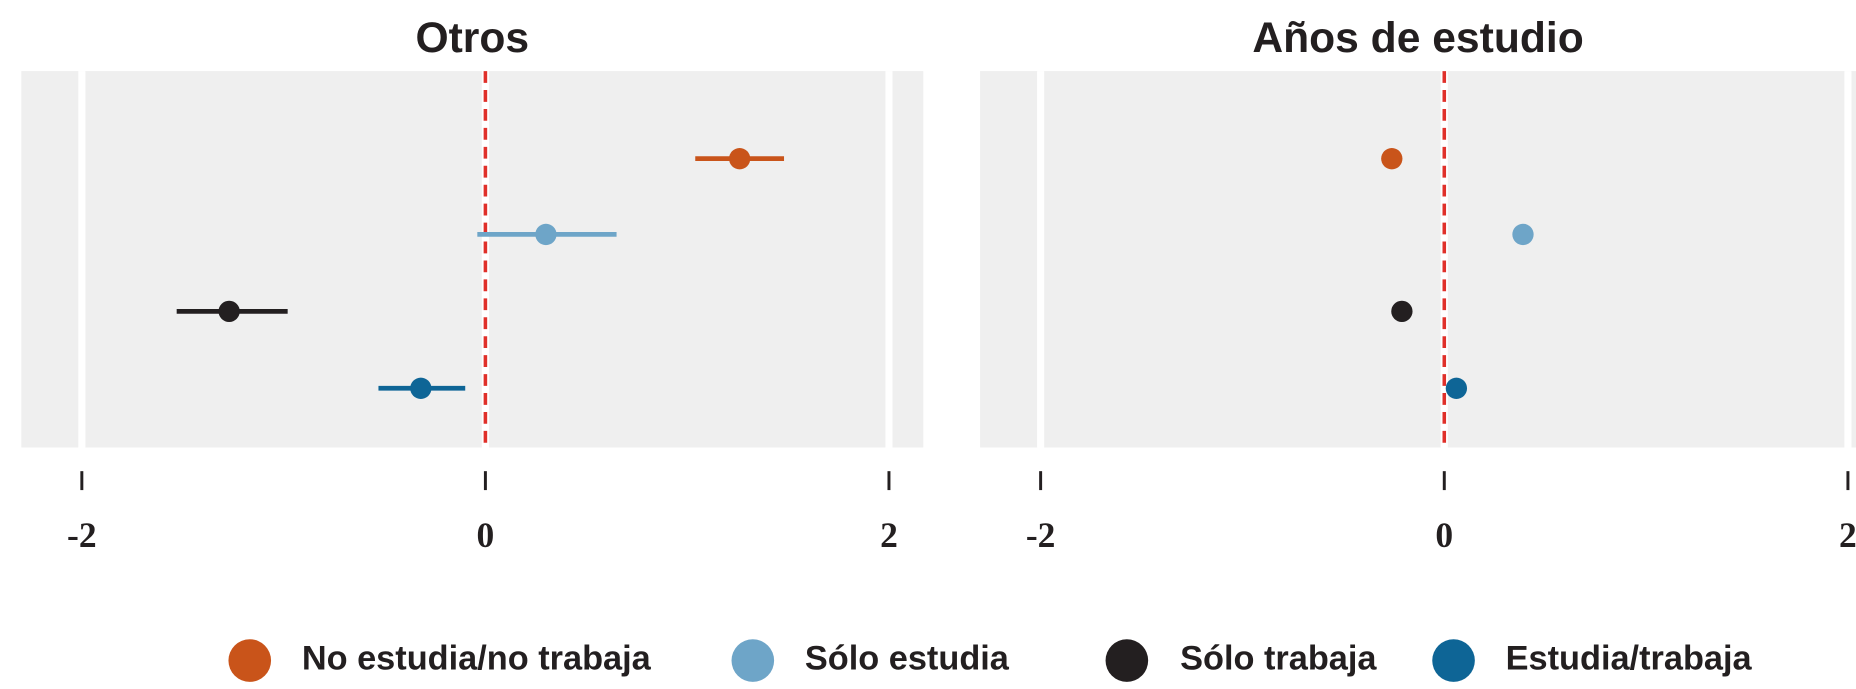  I want to click on panel-title: Otros, so click(472, 38).